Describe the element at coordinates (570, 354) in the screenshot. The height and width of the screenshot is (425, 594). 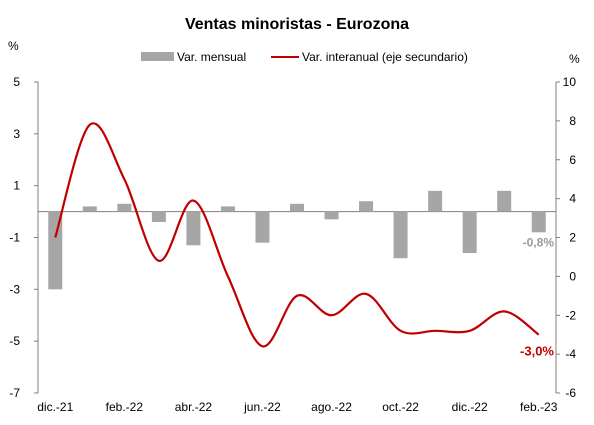
I see `y-right-tick-label: -4` at that location.